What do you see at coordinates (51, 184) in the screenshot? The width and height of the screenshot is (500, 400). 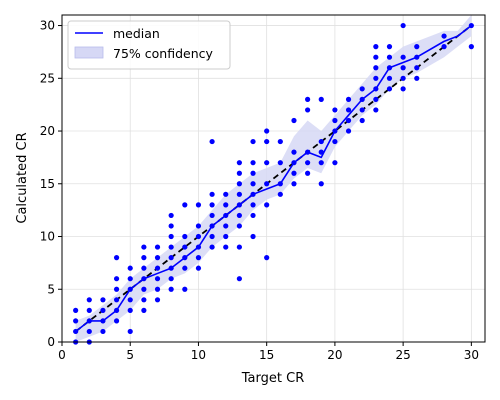 I see `y-axis-ticks: 0 5 10 15 20 25 30` at bounding box center [51, 184].